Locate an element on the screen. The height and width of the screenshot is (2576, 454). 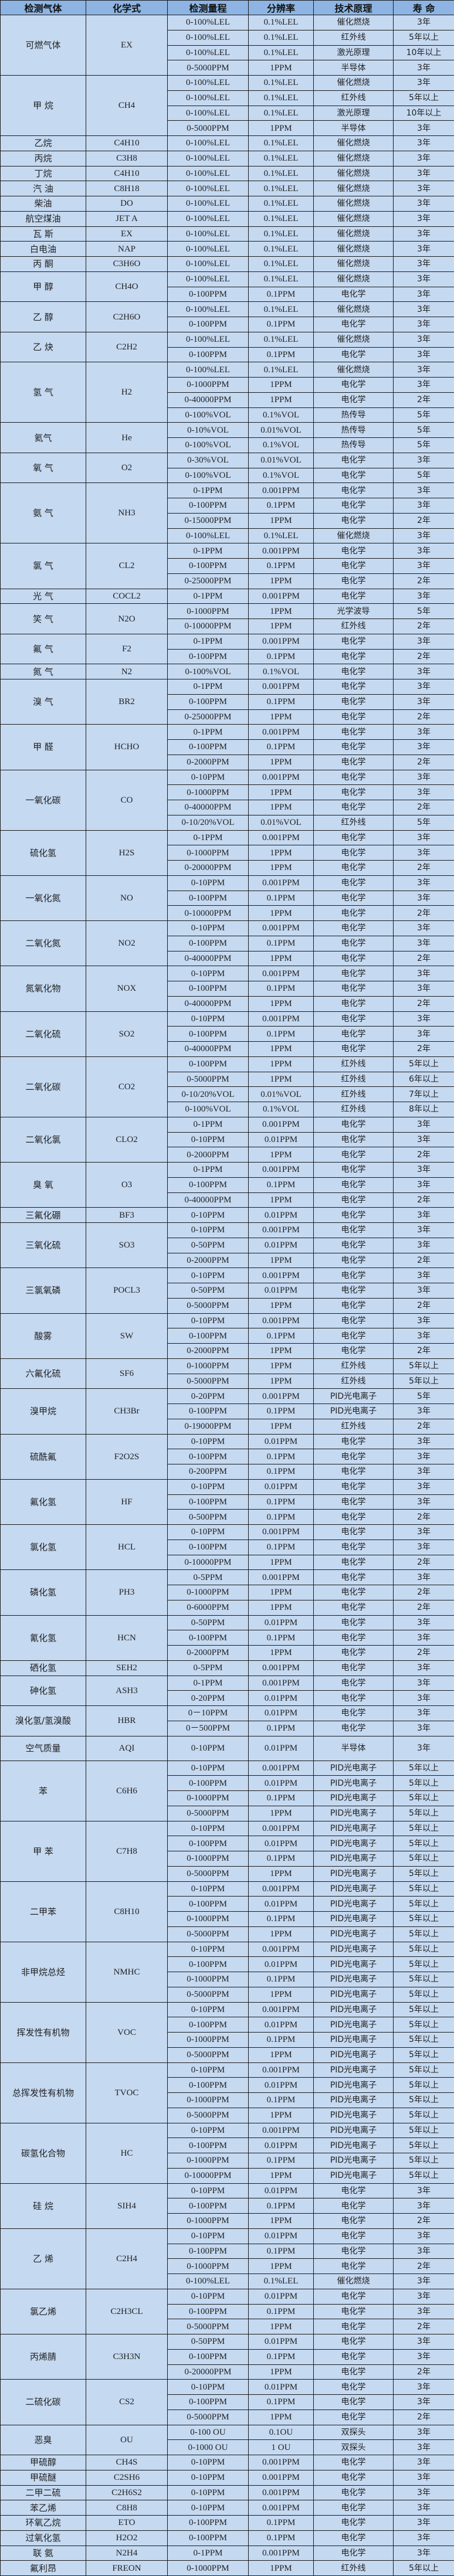
table-row: 0-5000PPM 1PPM 电化学 2年 is located at coordinates (227, 2417).